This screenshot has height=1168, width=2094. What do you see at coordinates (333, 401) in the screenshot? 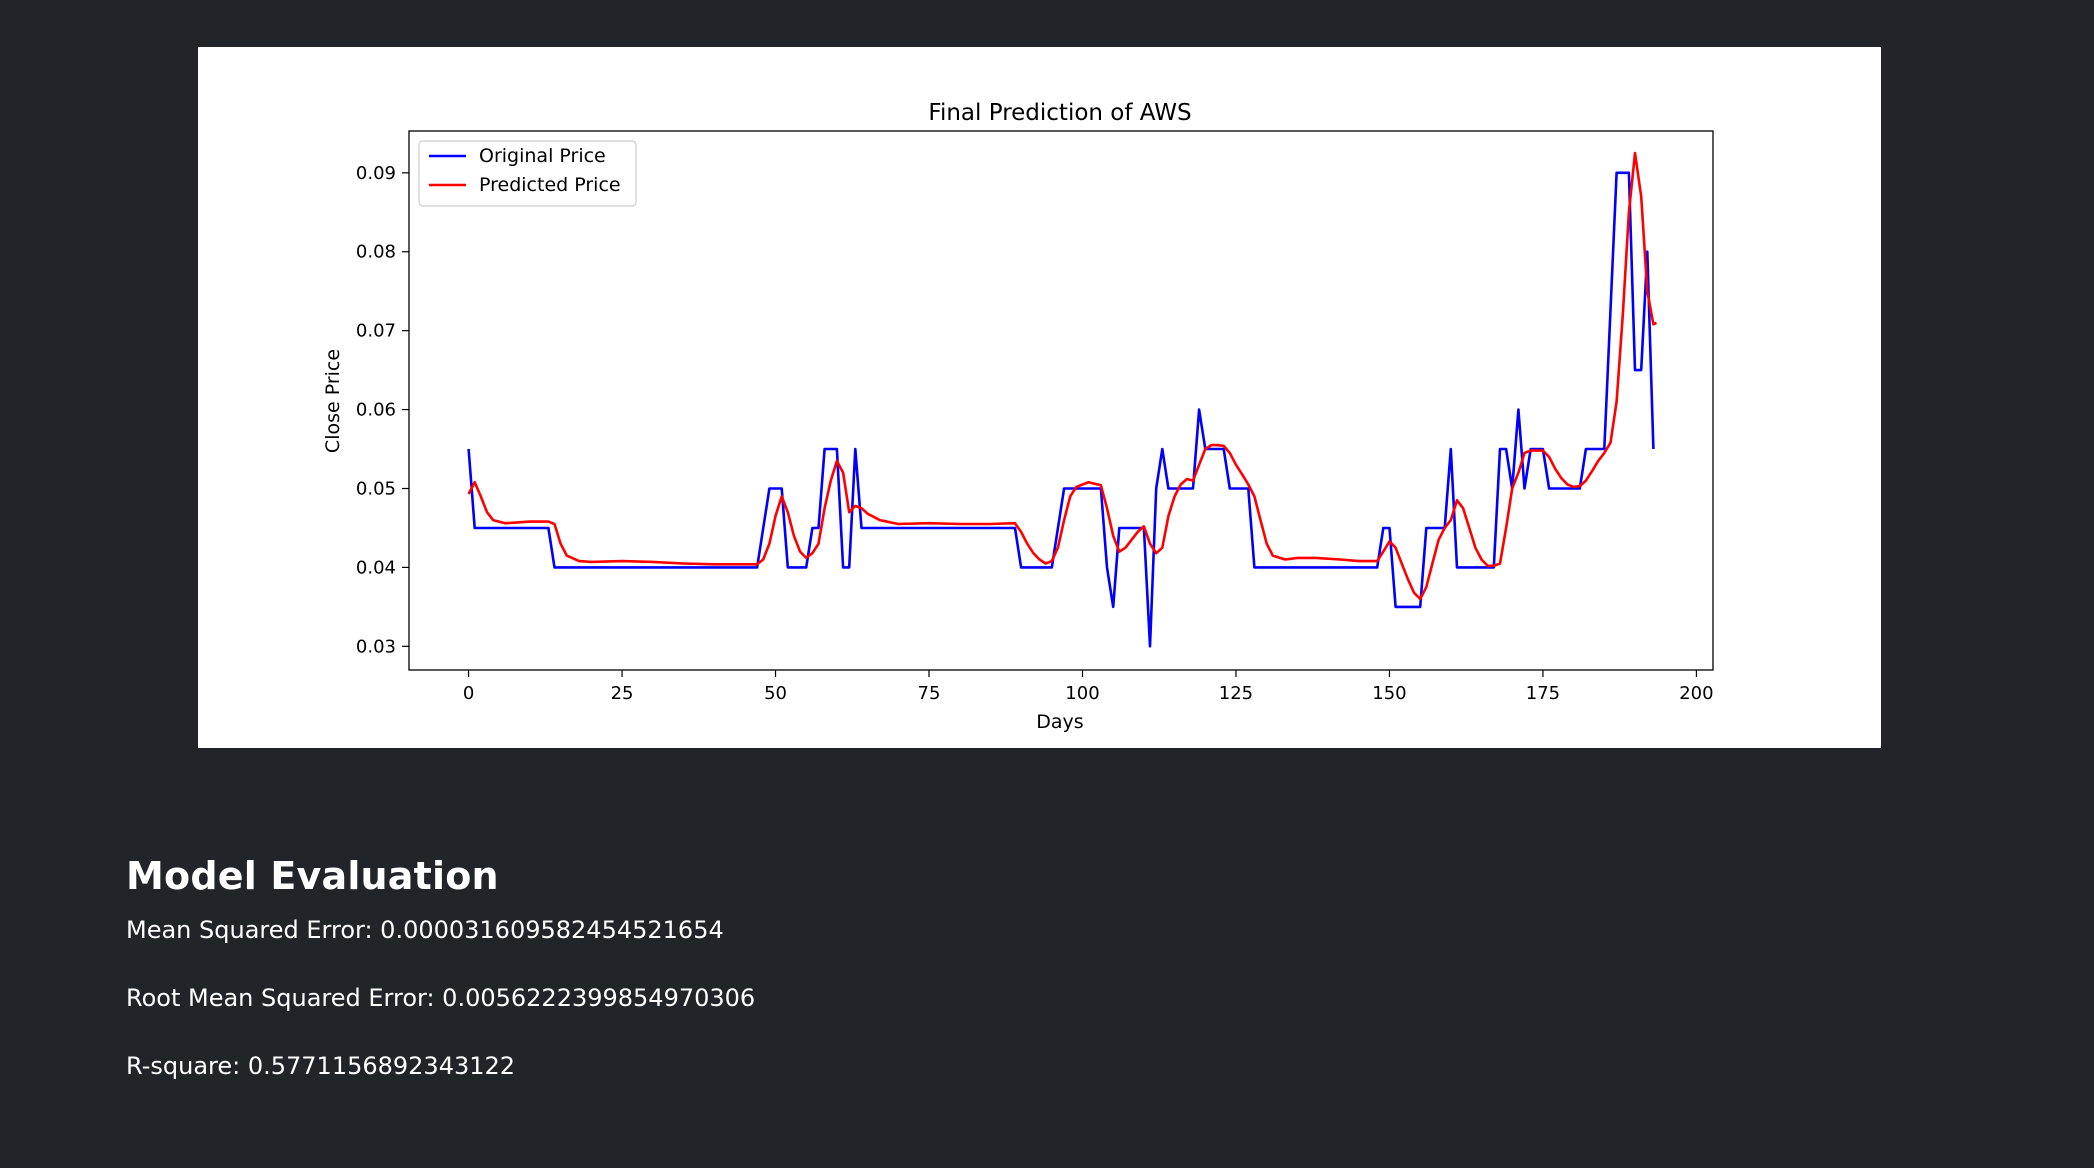
I see `y-axis-label: Close Price` at bounding box center [333, 401].